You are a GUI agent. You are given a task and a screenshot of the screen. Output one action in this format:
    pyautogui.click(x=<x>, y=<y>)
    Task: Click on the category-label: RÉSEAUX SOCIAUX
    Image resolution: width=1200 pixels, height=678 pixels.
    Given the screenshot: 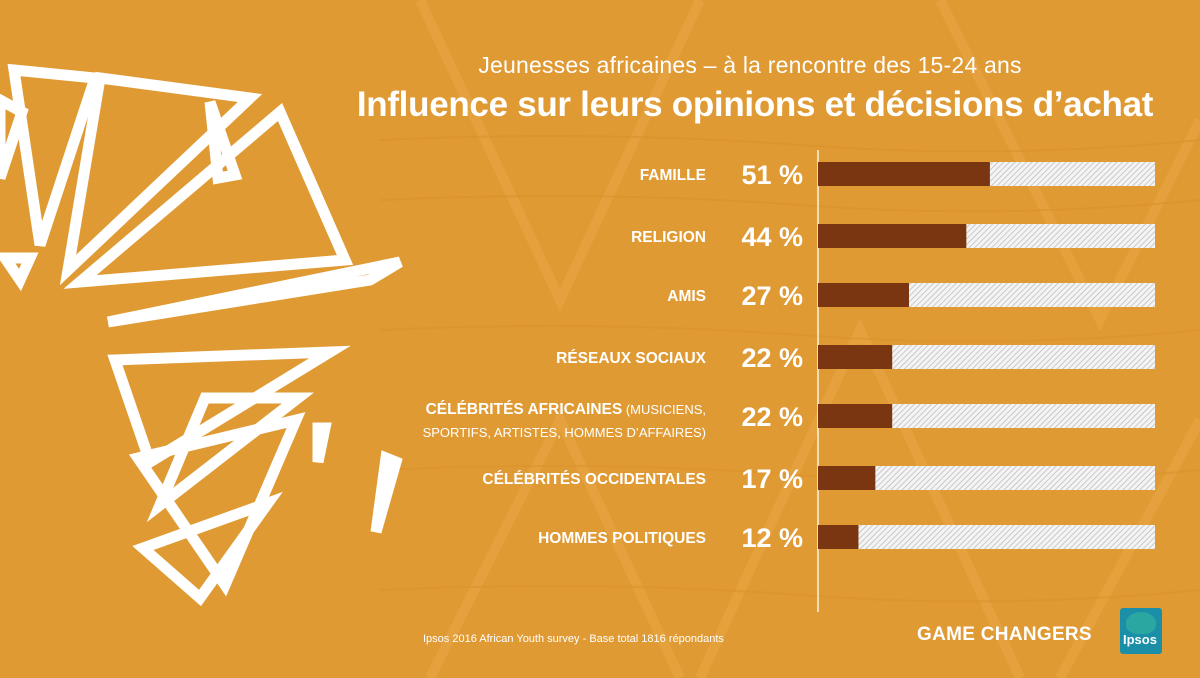 What is the action you would take?
    pyautogui.click(x=631, y=358)
    